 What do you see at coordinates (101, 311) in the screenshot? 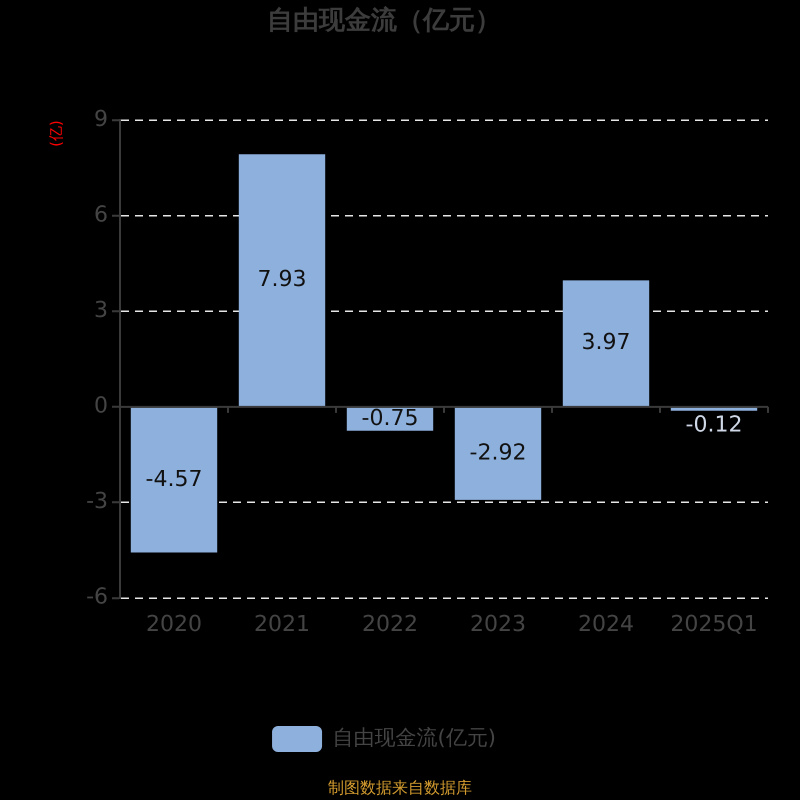
I see `y-tick-label: 3` at bounding box center [101, 311].